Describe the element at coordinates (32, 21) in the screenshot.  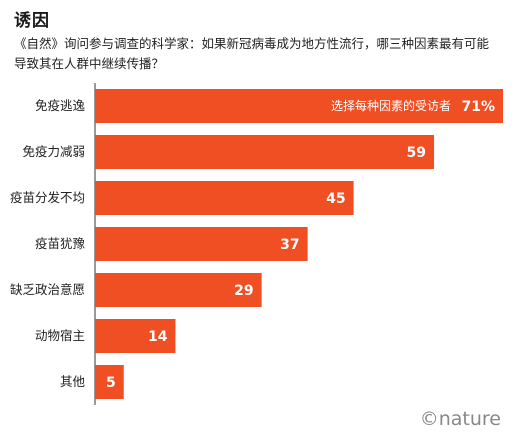
I see `chart-title: 诱因` at that location.